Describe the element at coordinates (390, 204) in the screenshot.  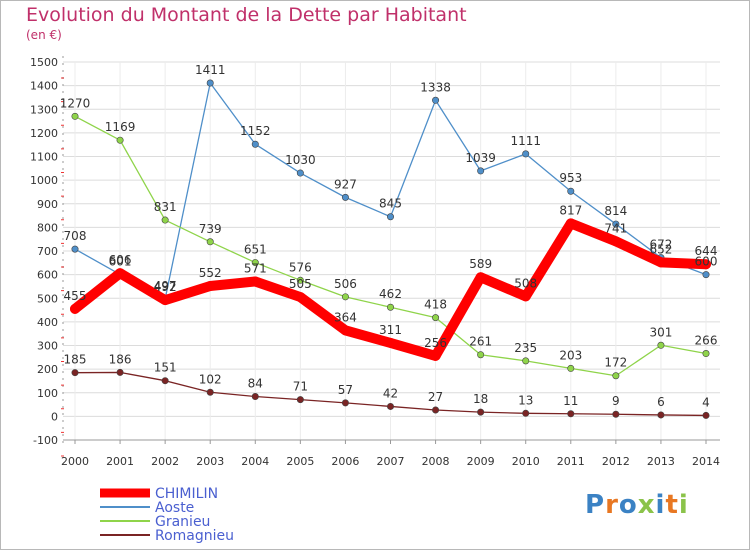
I see `data-label-aoste: 845` at that location.